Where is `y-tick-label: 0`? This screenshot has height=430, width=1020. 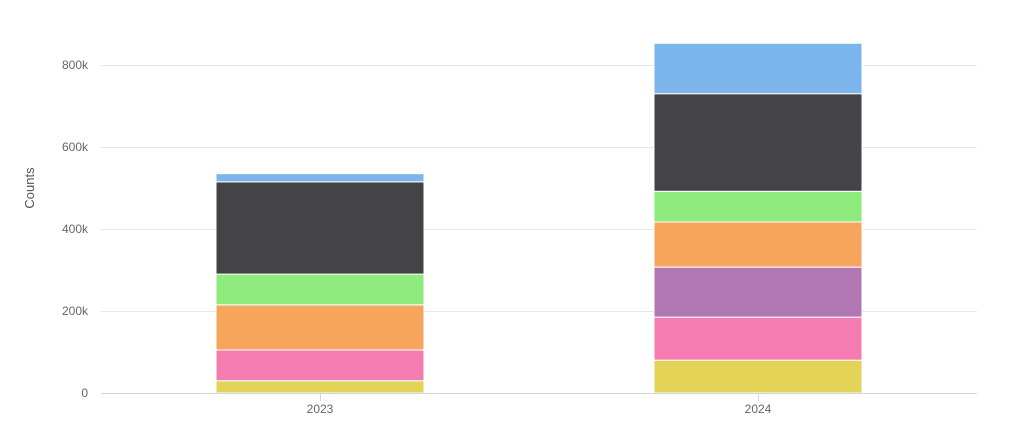
y-tick-label: 0 is located at coordinates (84, 393).